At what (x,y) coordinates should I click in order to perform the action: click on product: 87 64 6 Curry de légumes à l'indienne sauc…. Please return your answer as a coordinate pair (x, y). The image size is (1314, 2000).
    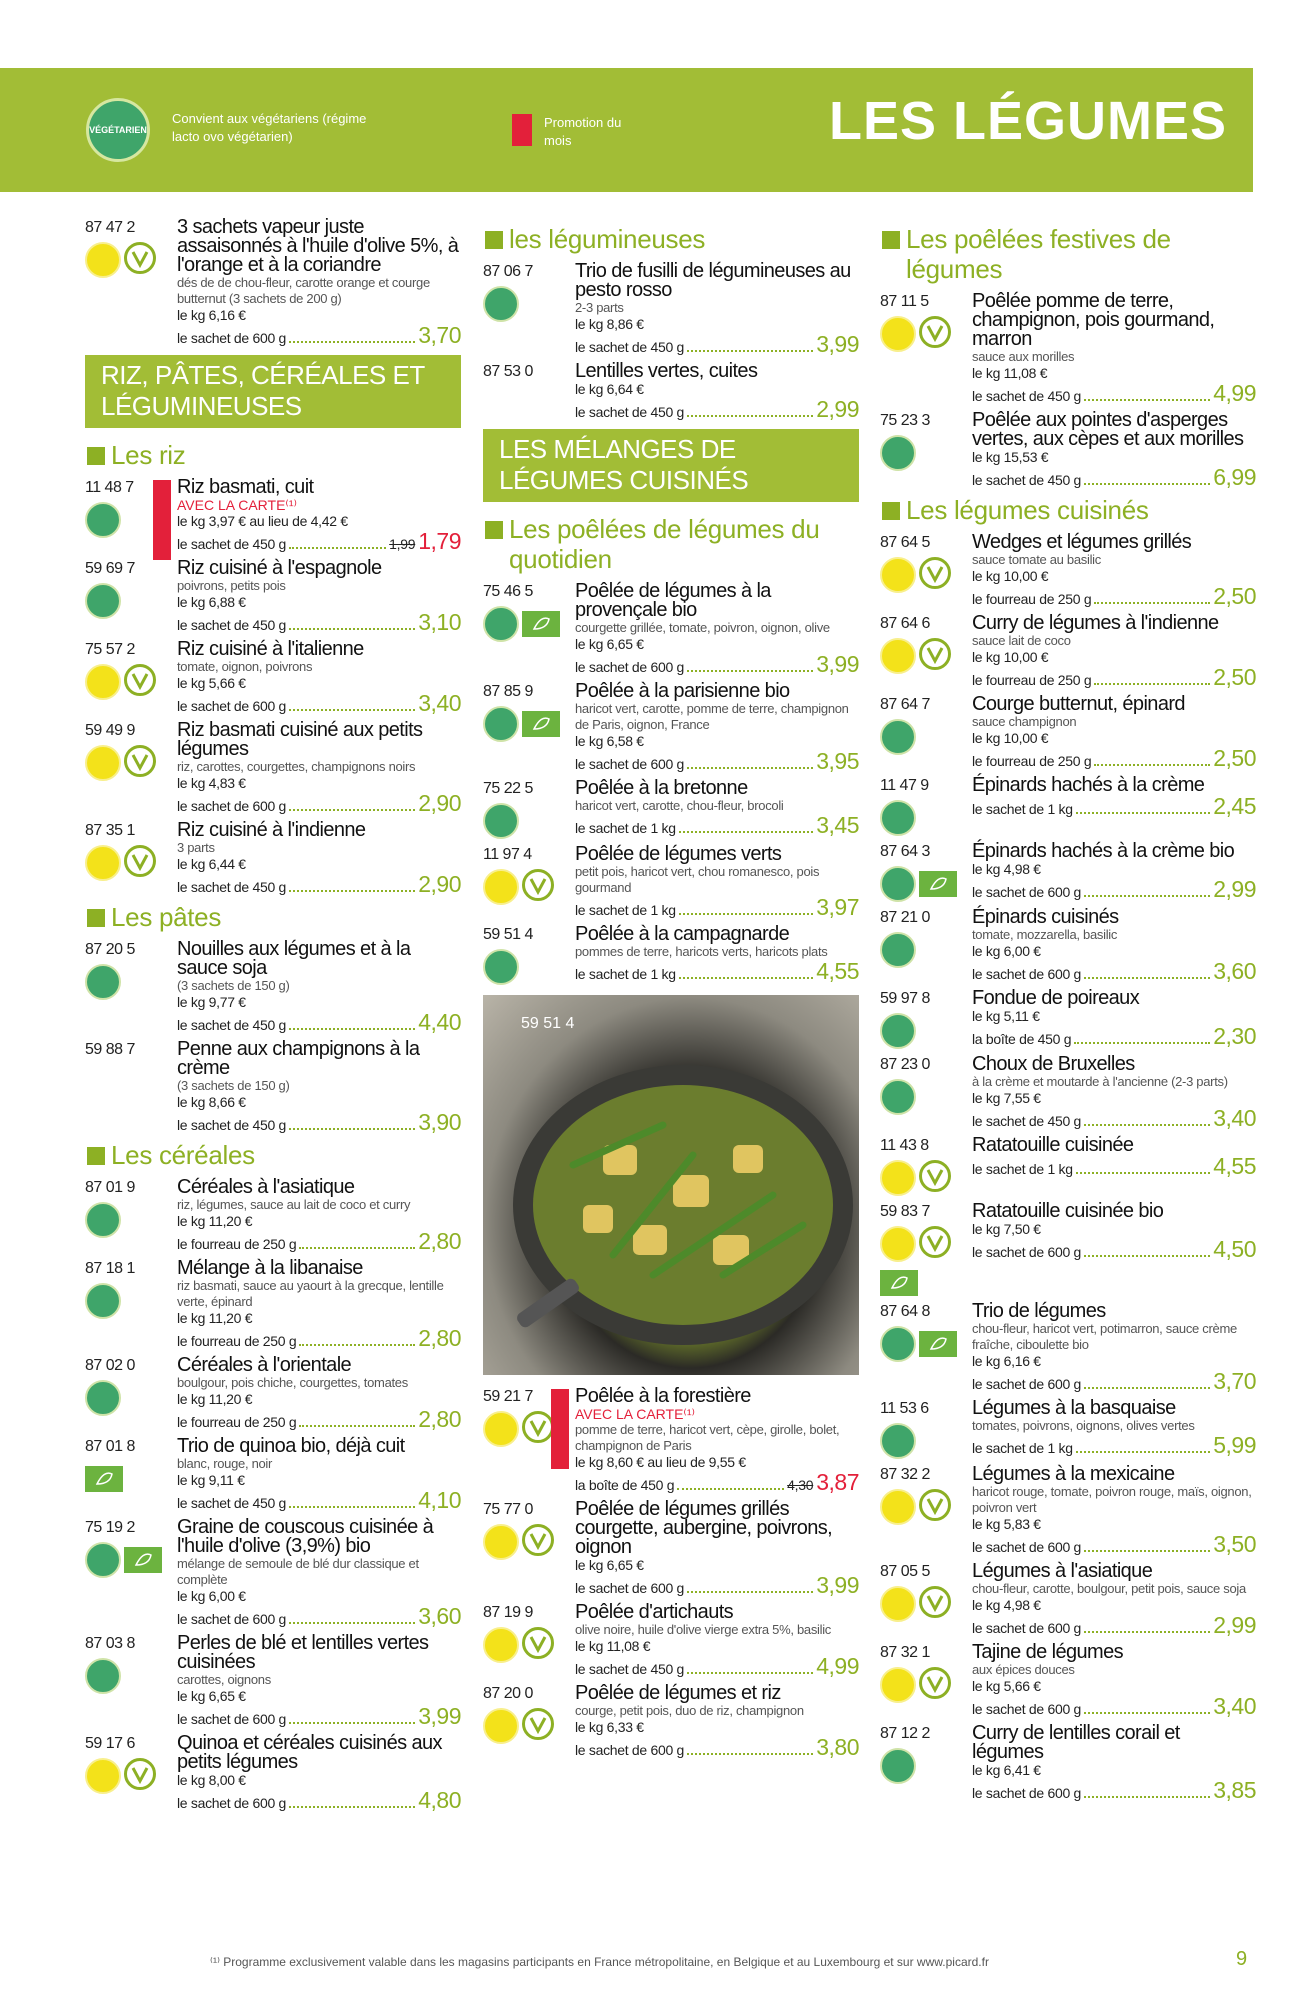
    Looking at the image, I should click on (1068, 651).